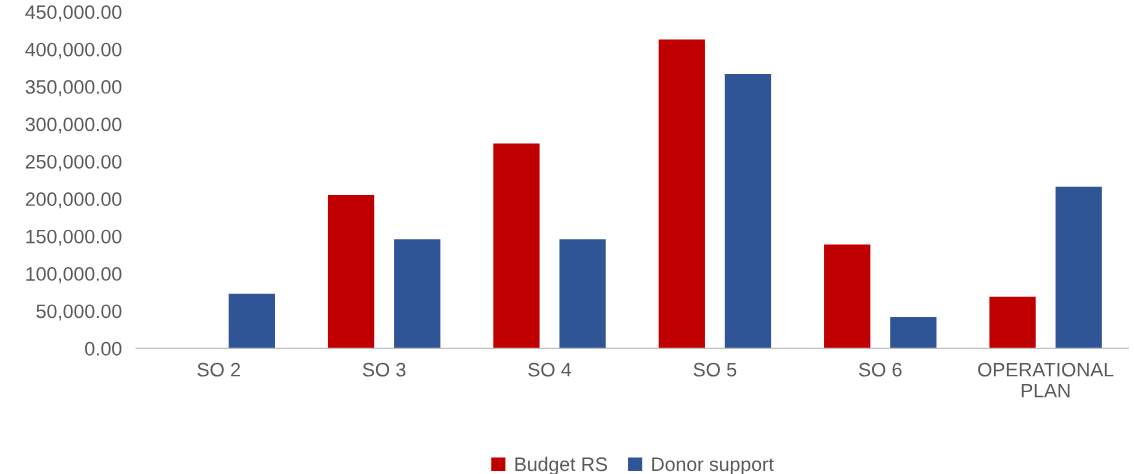  I want to click on x-tick-label: OPERATIONAL PLAN, so click(1046, 380).